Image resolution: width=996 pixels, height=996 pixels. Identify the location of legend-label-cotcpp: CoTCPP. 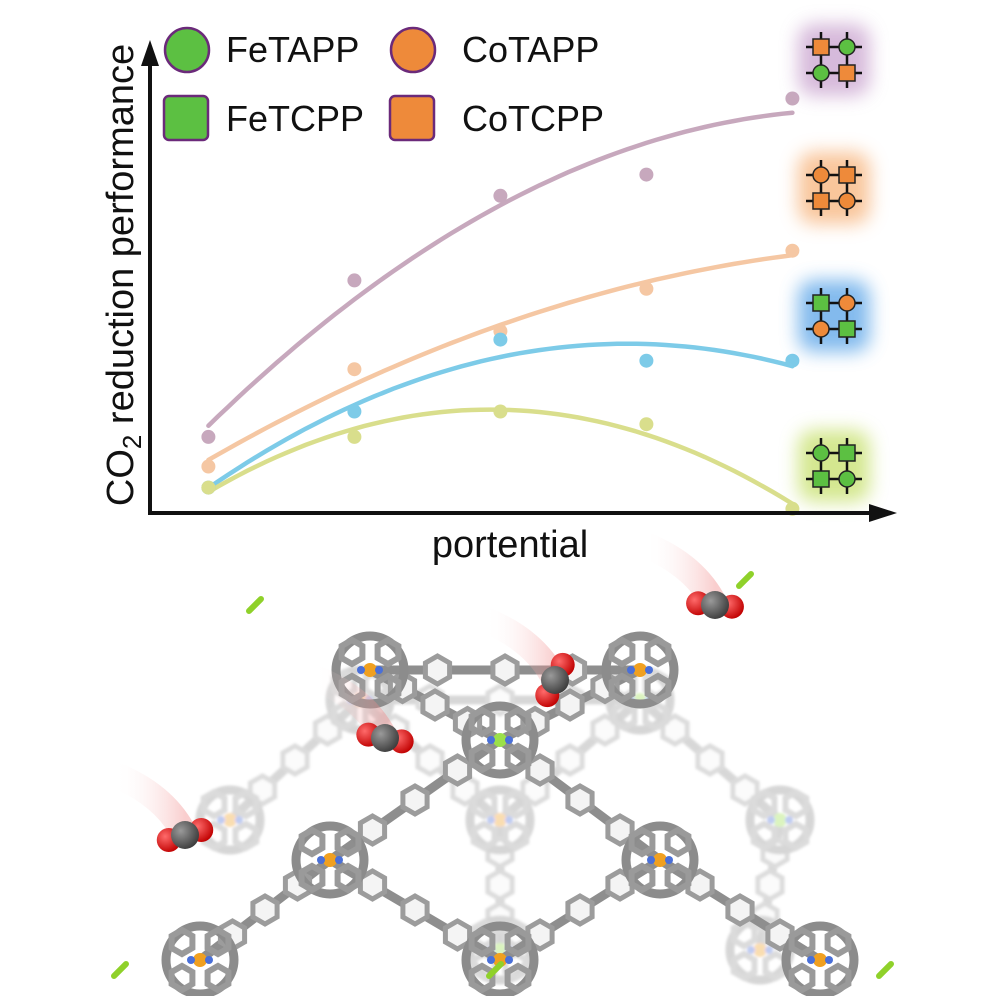
(533, 118).